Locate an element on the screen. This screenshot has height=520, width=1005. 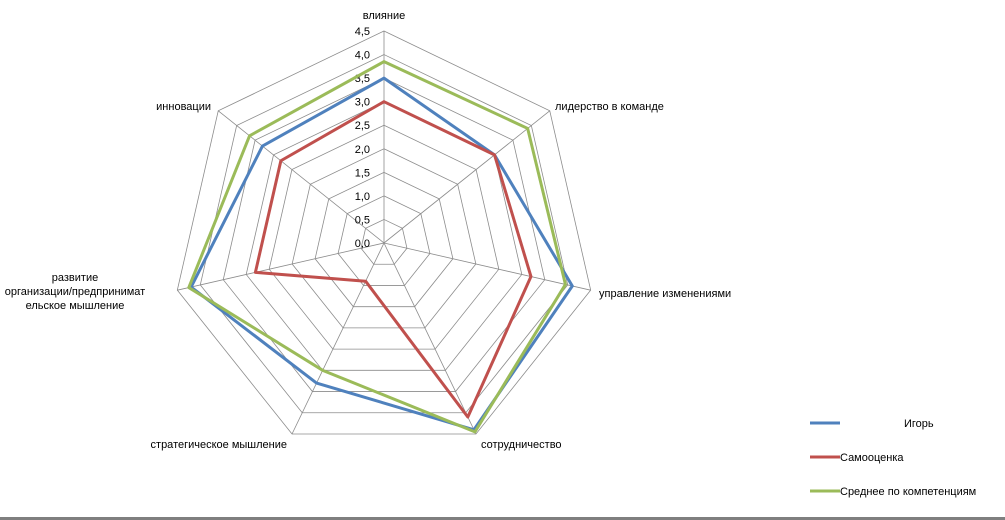
bottom-border is located at coordinates (502, 518).